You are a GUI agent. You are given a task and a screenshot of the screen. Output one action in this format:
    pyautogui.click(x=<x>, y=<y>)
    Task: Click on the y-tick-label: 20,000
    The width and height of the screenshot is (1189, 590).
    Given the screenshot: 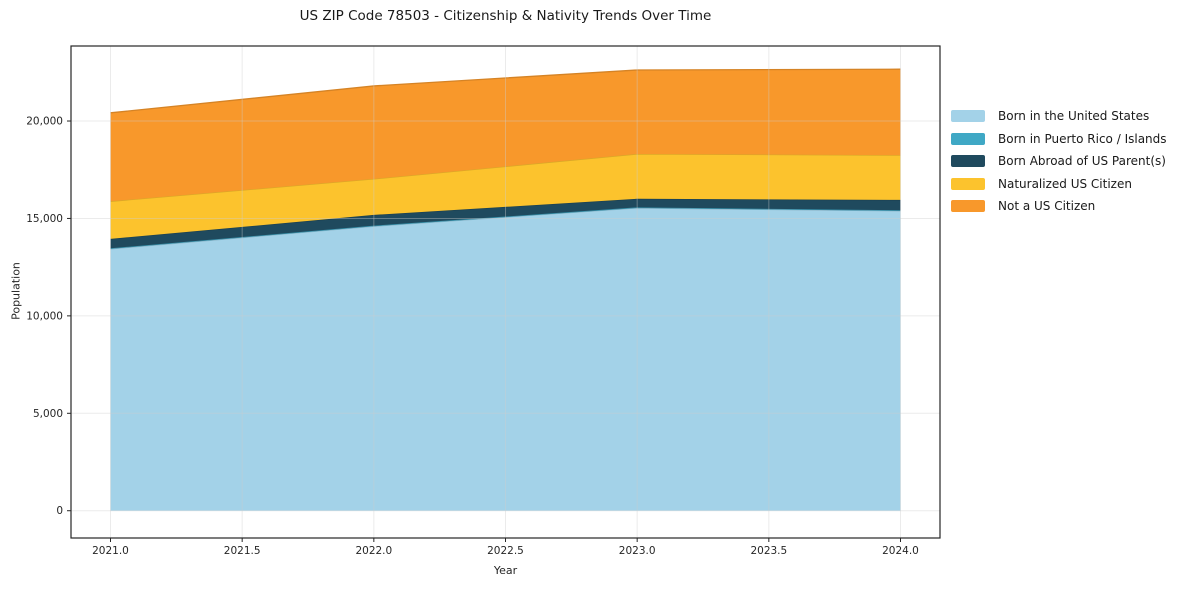 What is the action you would take?
    pyautogui.click(x=44, y=122)
    